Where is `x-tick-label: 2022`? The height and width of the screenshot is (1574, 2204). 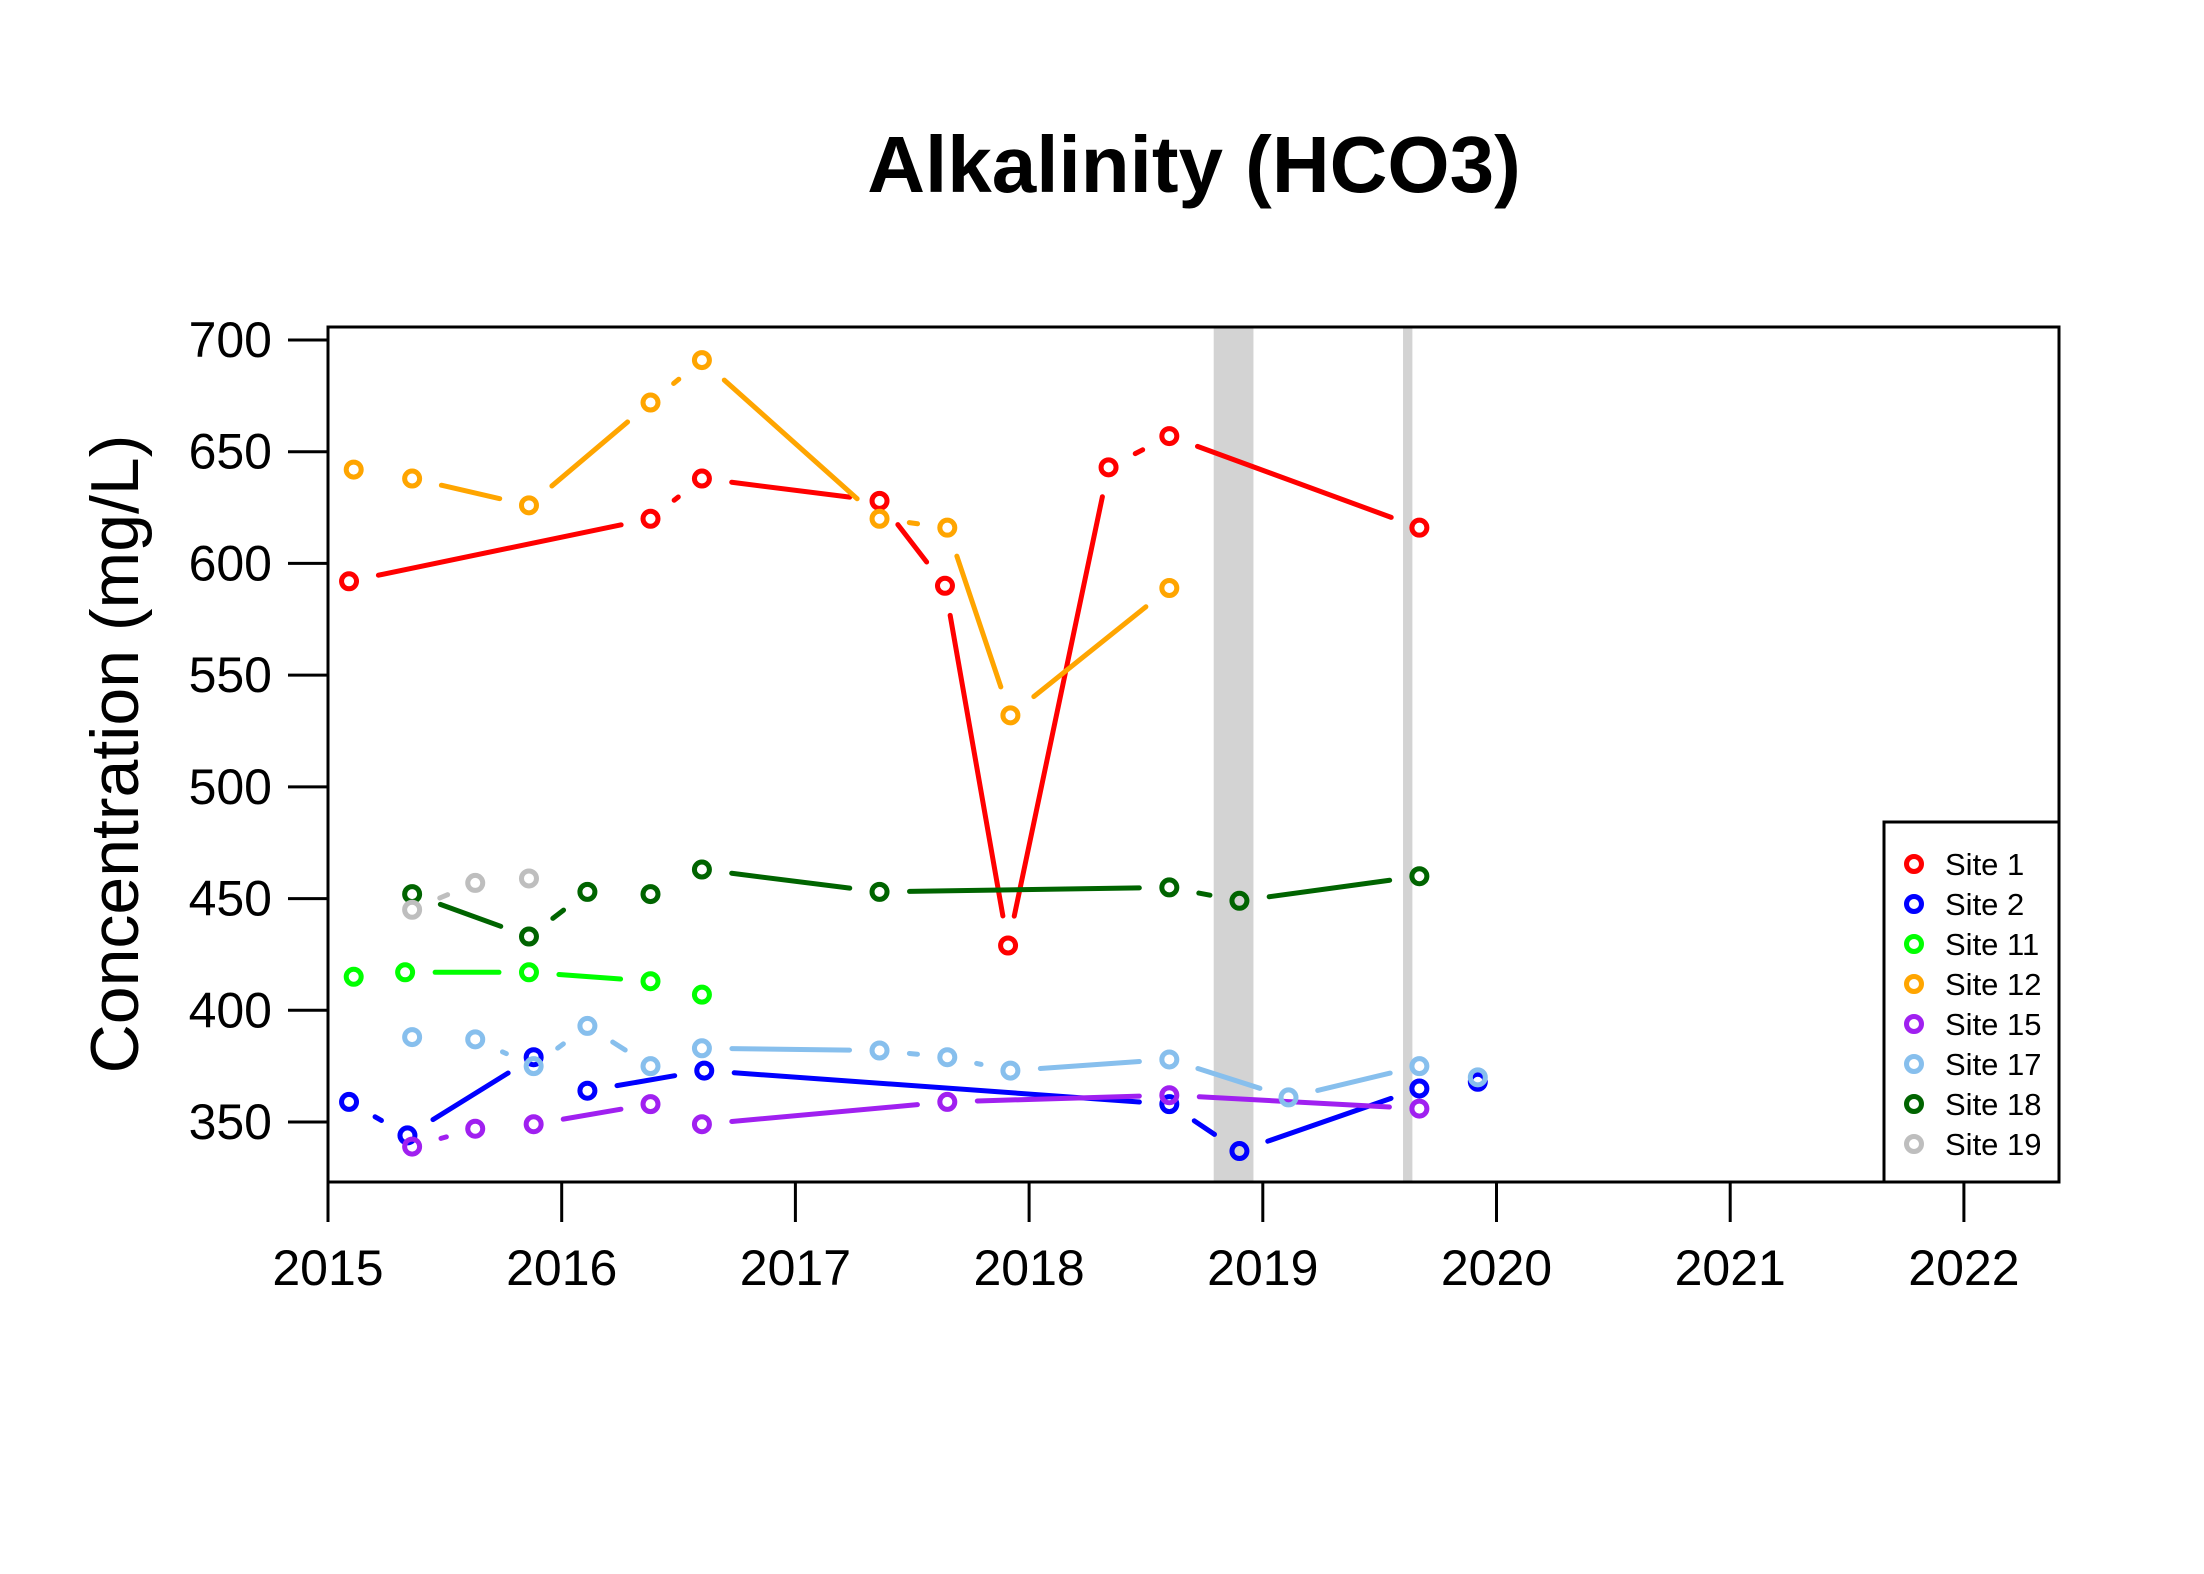
x-tick-label: 2022 is located at coordinates (1963, 1268).